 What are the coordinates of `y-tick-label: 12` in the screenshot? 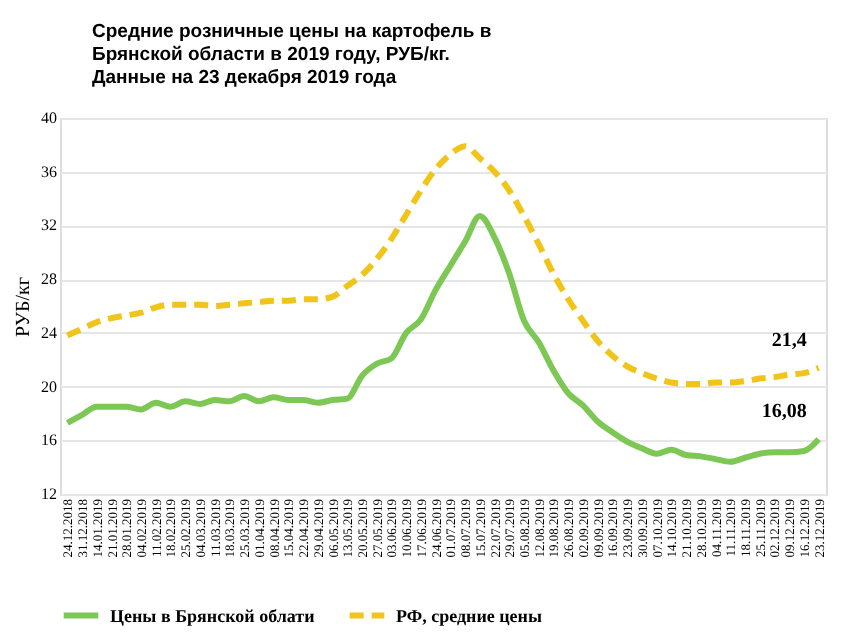 It's located at (49, 494).